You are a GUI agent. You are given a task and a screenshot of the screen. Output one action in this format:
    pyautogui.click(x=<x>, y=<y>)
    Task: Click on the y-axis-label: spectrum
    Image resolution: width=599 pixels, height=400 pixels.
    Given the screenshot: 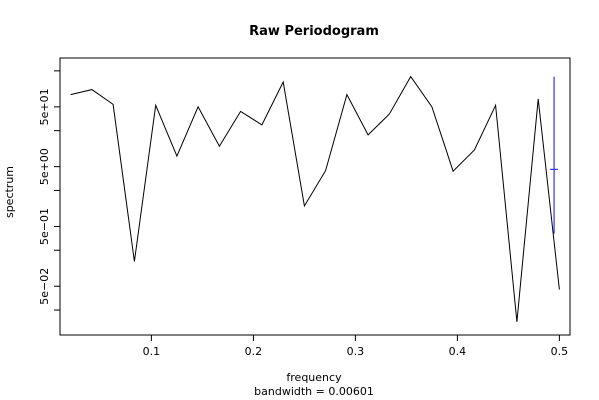 What is the action you would take?
    pyautogui.click(x=9, y=192)
    